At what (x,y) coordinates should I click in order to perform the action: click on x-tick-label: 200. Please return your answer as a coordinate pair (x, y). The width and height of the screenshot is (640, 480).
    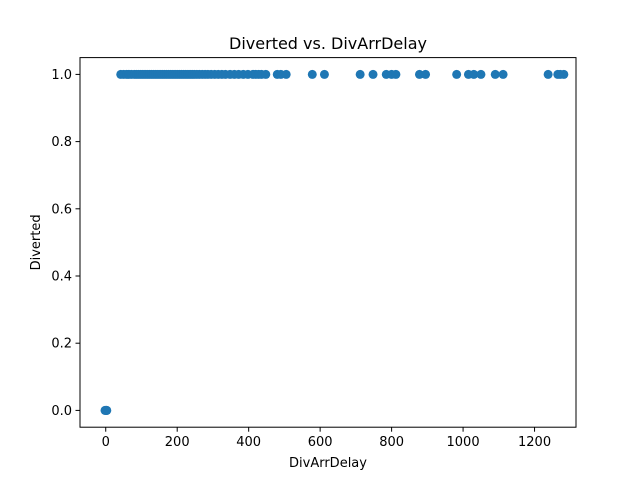
    Looking at the image, I should click on (177, 442).